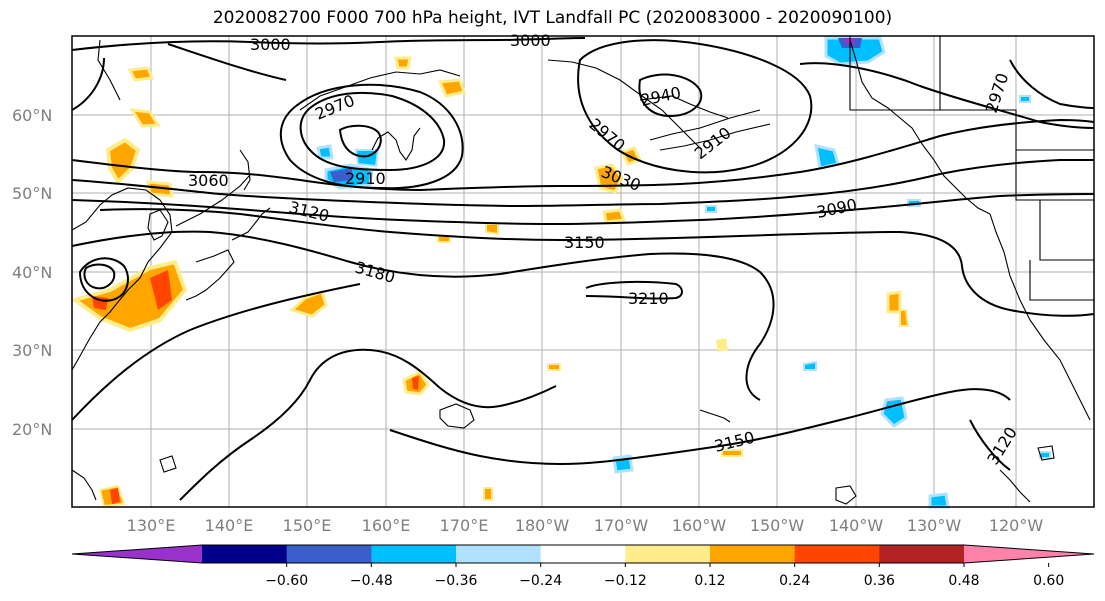 The width and height of the screenshot is (1105, 601). Describe the element at coordinates (934, 525) in the screenshot. I see `lon-label: 130°W` at that location.